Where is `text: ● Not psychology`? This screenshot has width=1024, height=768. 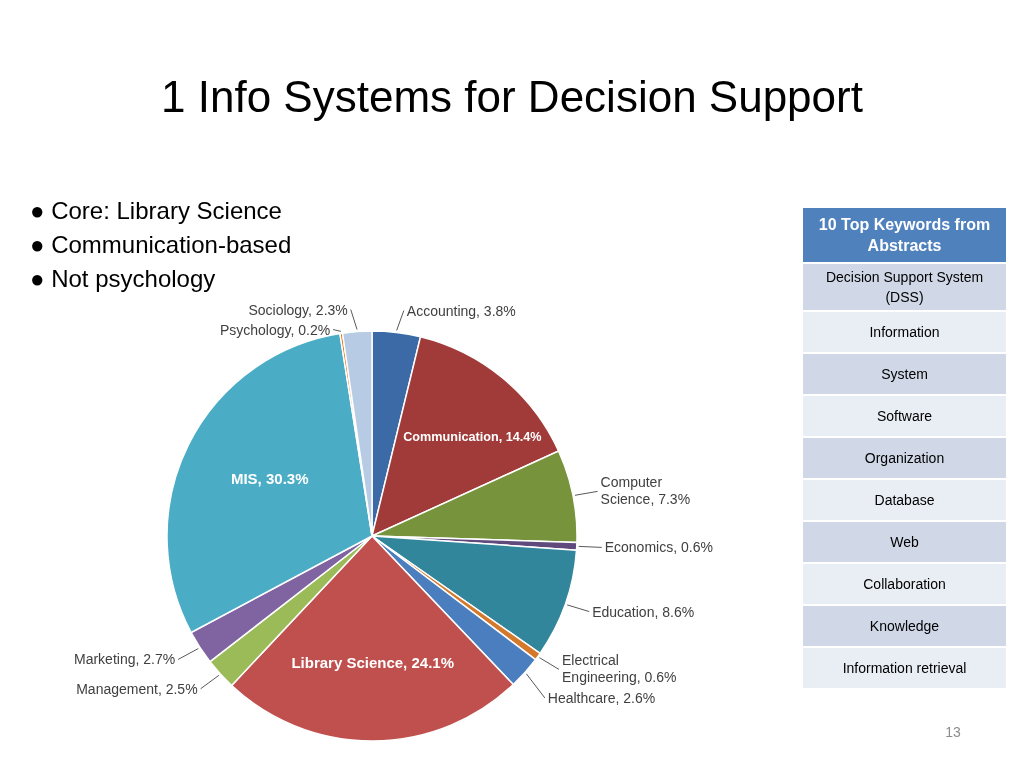
text: ● Not psychology is located at coordinates (123, 278).